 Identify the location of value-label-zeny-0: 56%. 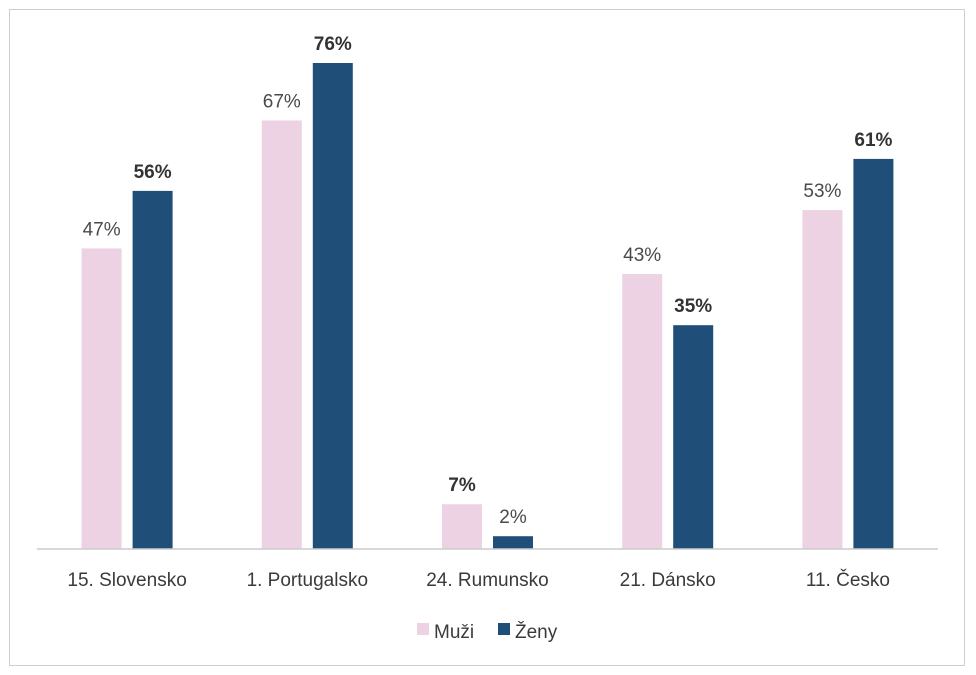
(153, 172).